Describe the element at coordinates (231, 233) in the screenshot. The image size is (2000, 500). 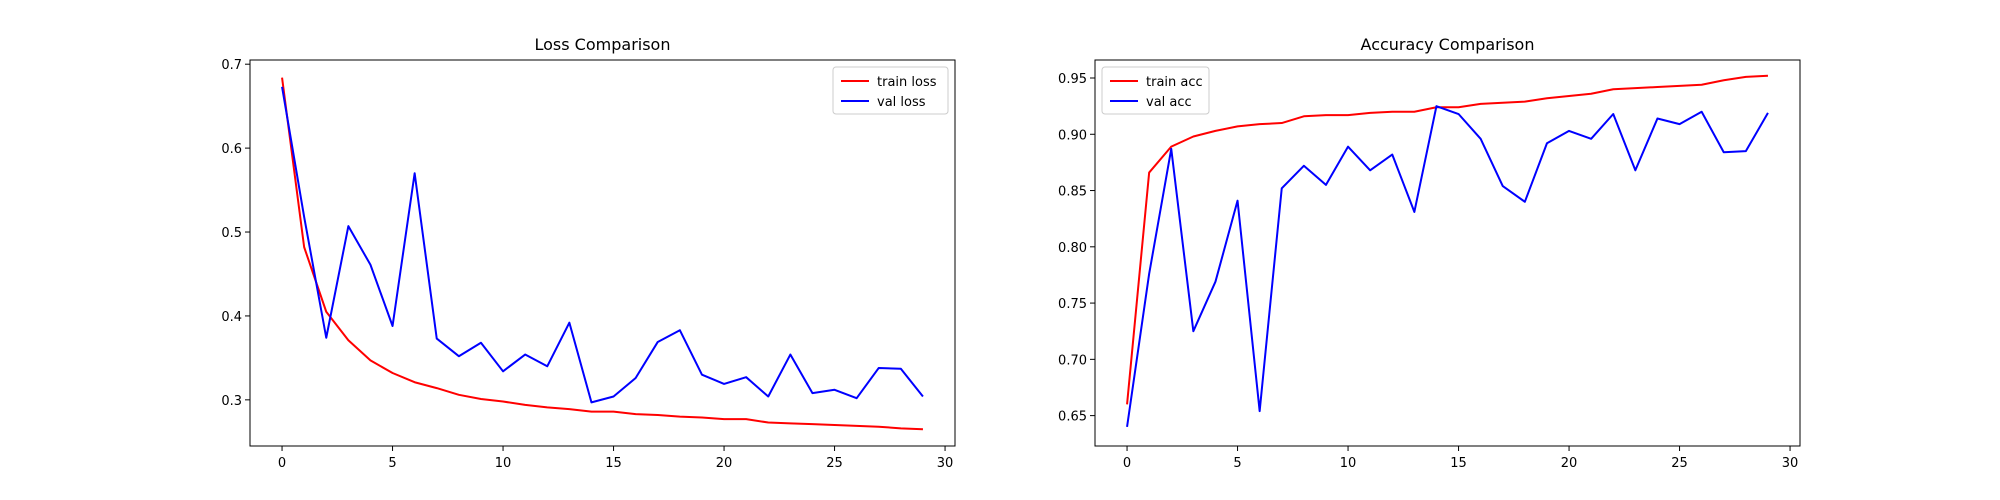
I see `y-tick-label: 0.5` at that location.